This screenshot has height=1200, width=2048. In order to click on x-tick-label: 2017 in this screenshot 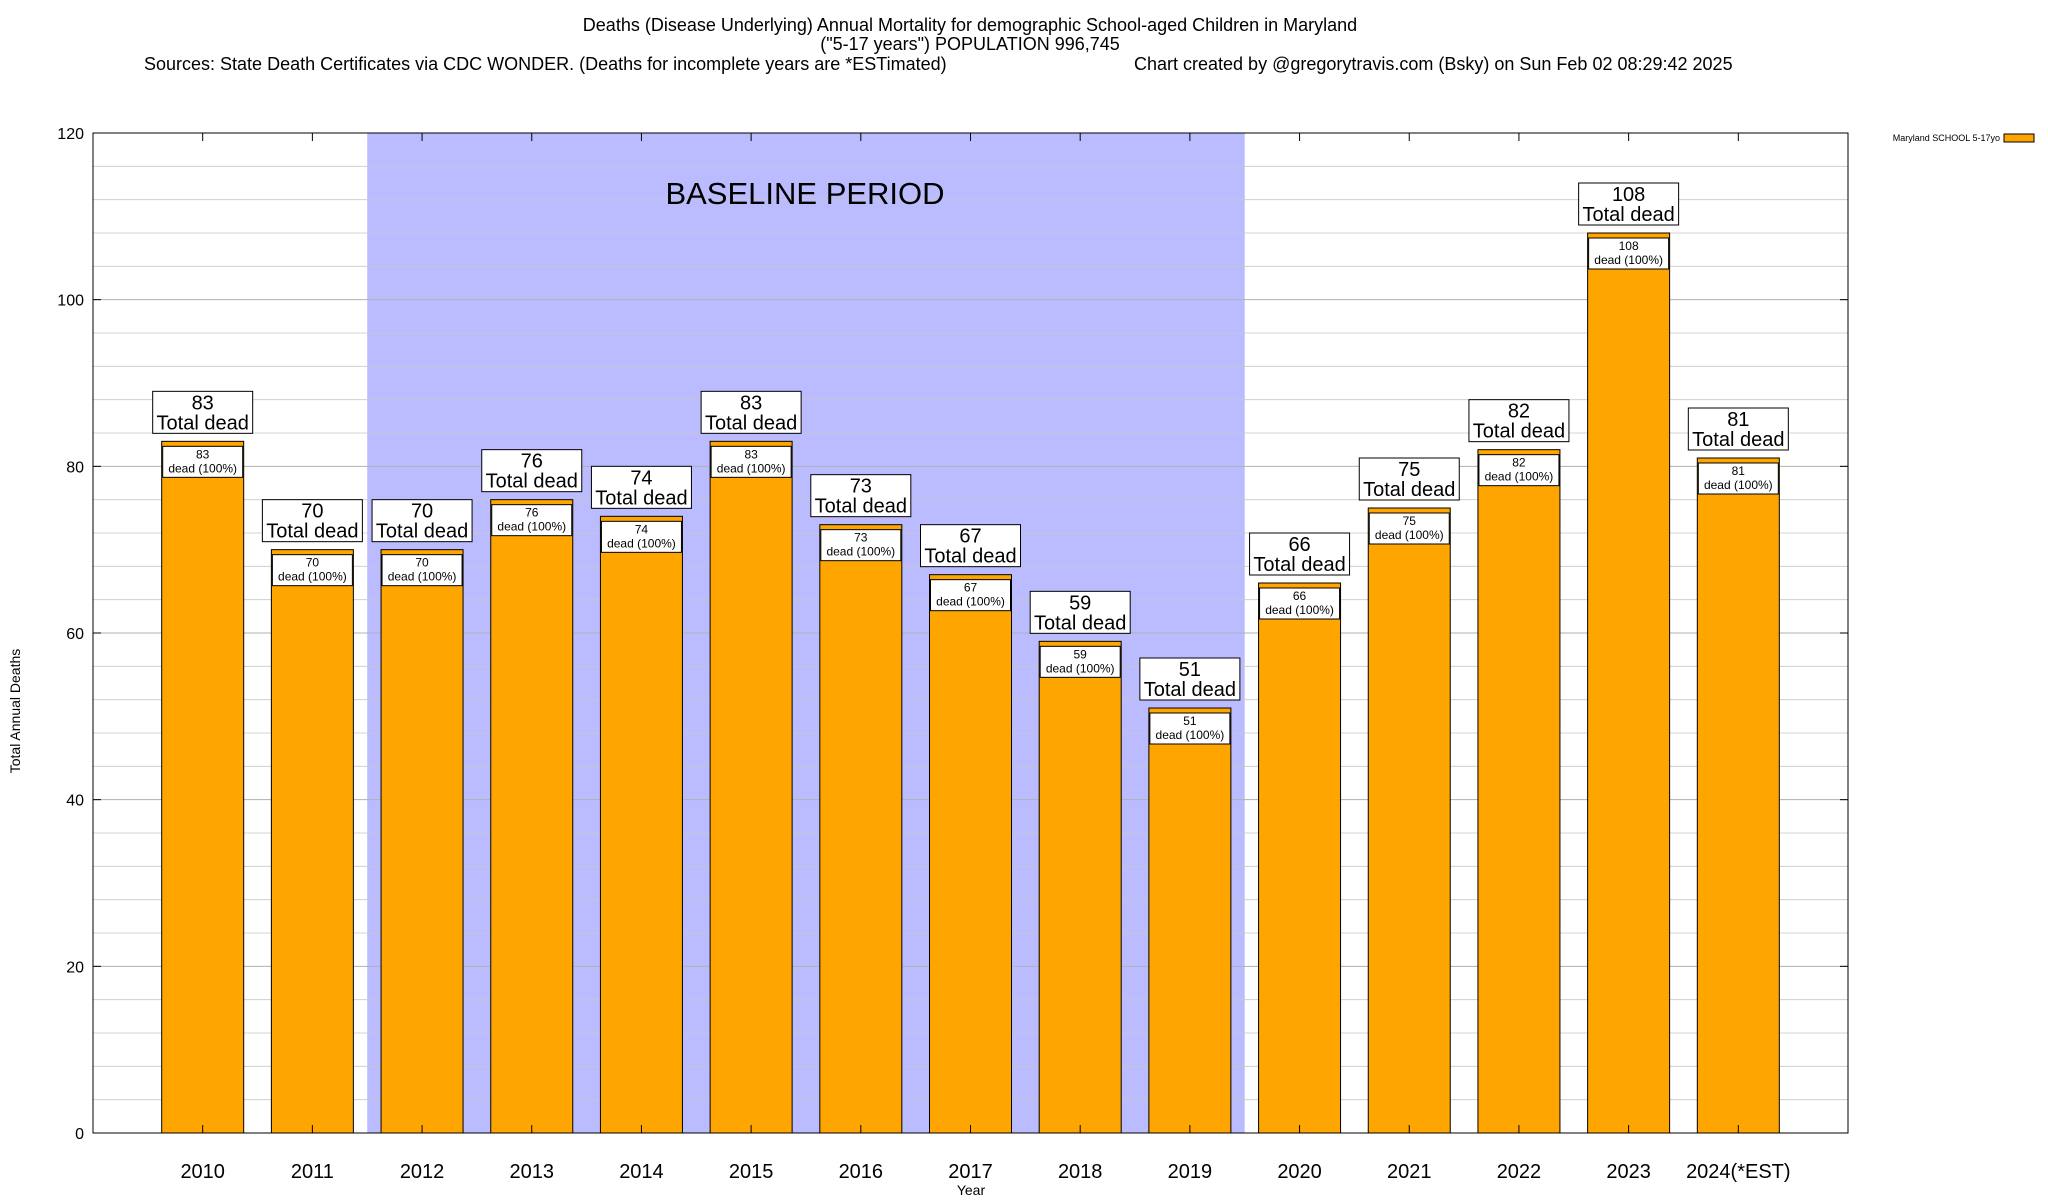, I will do `click(970, 1172)`.